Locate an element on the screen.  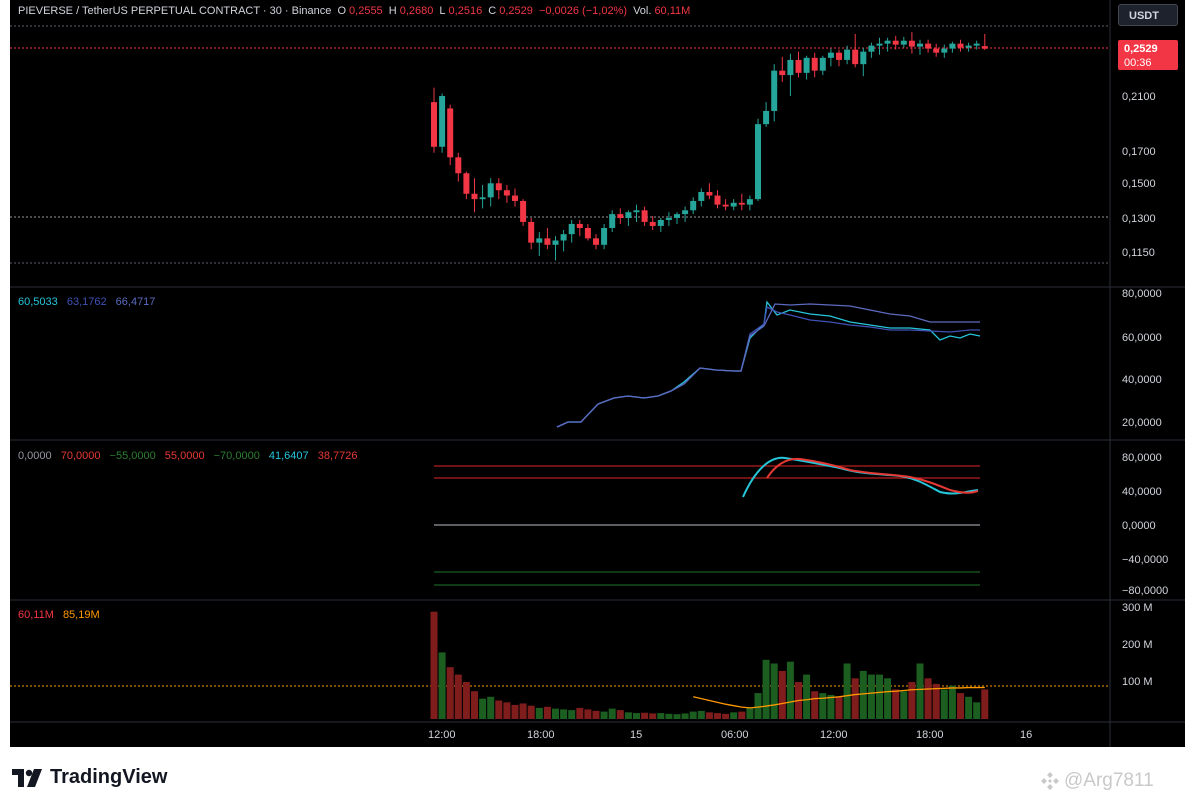
oscillator-axis: 80,0000 40,0000 0,0000 −40,0000 −80,0000 is located at coordinates (1145, 524).